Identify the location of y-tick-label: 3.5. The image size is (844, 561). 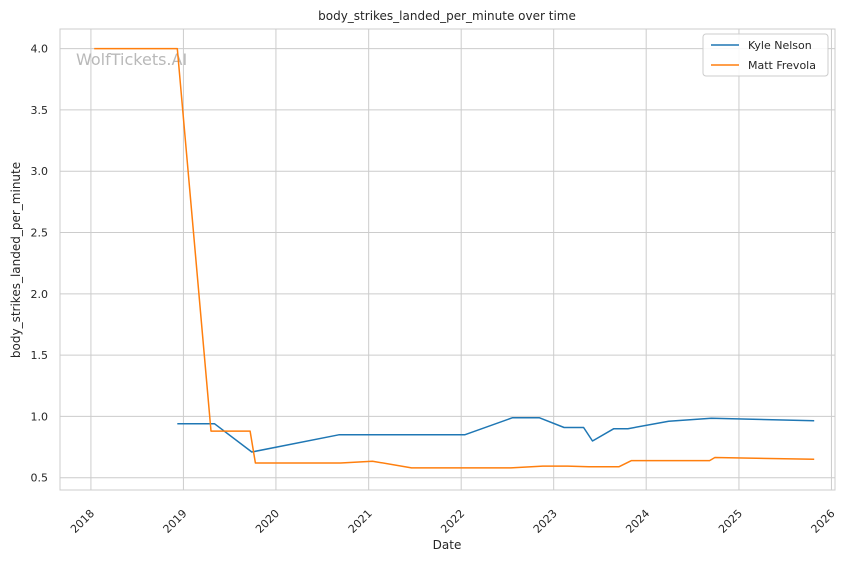
(40, 110).